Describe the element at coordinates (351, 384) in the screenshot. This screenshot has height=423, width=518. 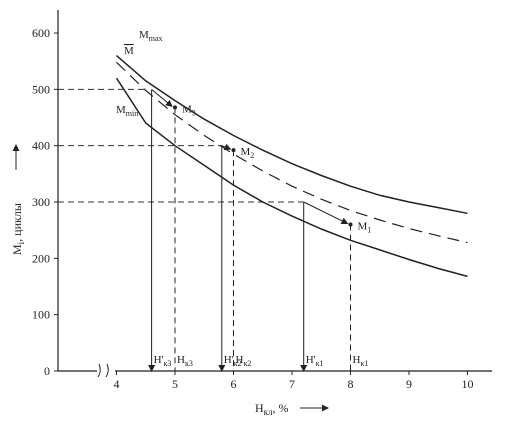
I see `x-tick-label: 8` at that location.